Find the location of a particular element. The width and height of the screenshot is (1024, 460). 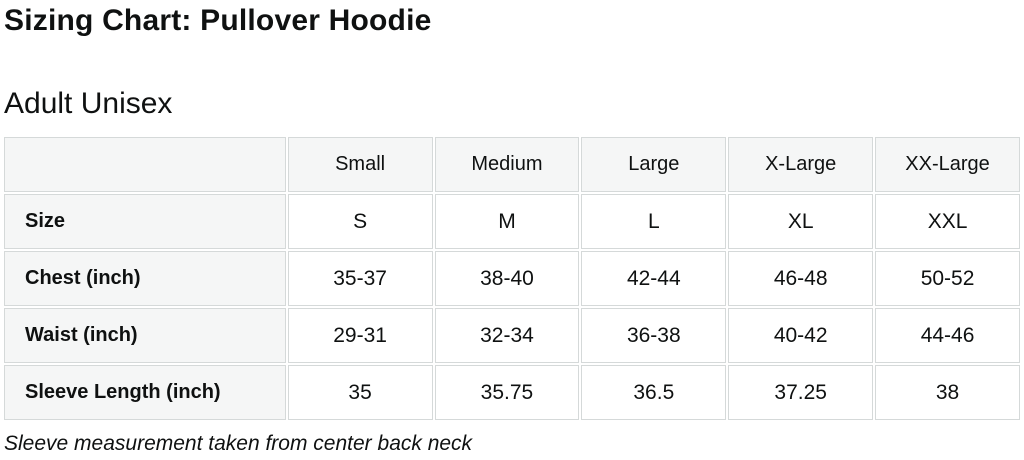

waist-value-small: 29-31 is located at coordinates (360, 335).